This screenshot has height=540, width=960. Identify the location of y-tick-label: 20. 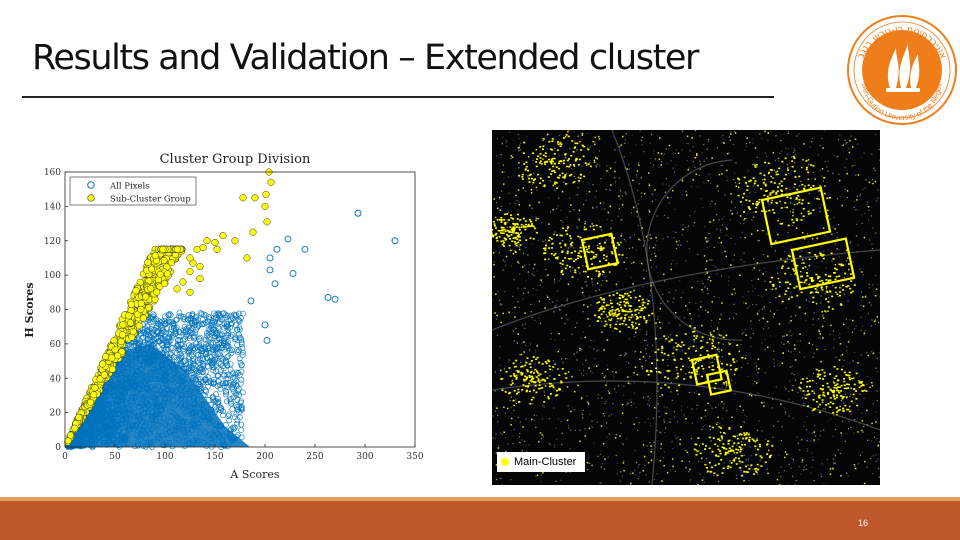
(56, 414).